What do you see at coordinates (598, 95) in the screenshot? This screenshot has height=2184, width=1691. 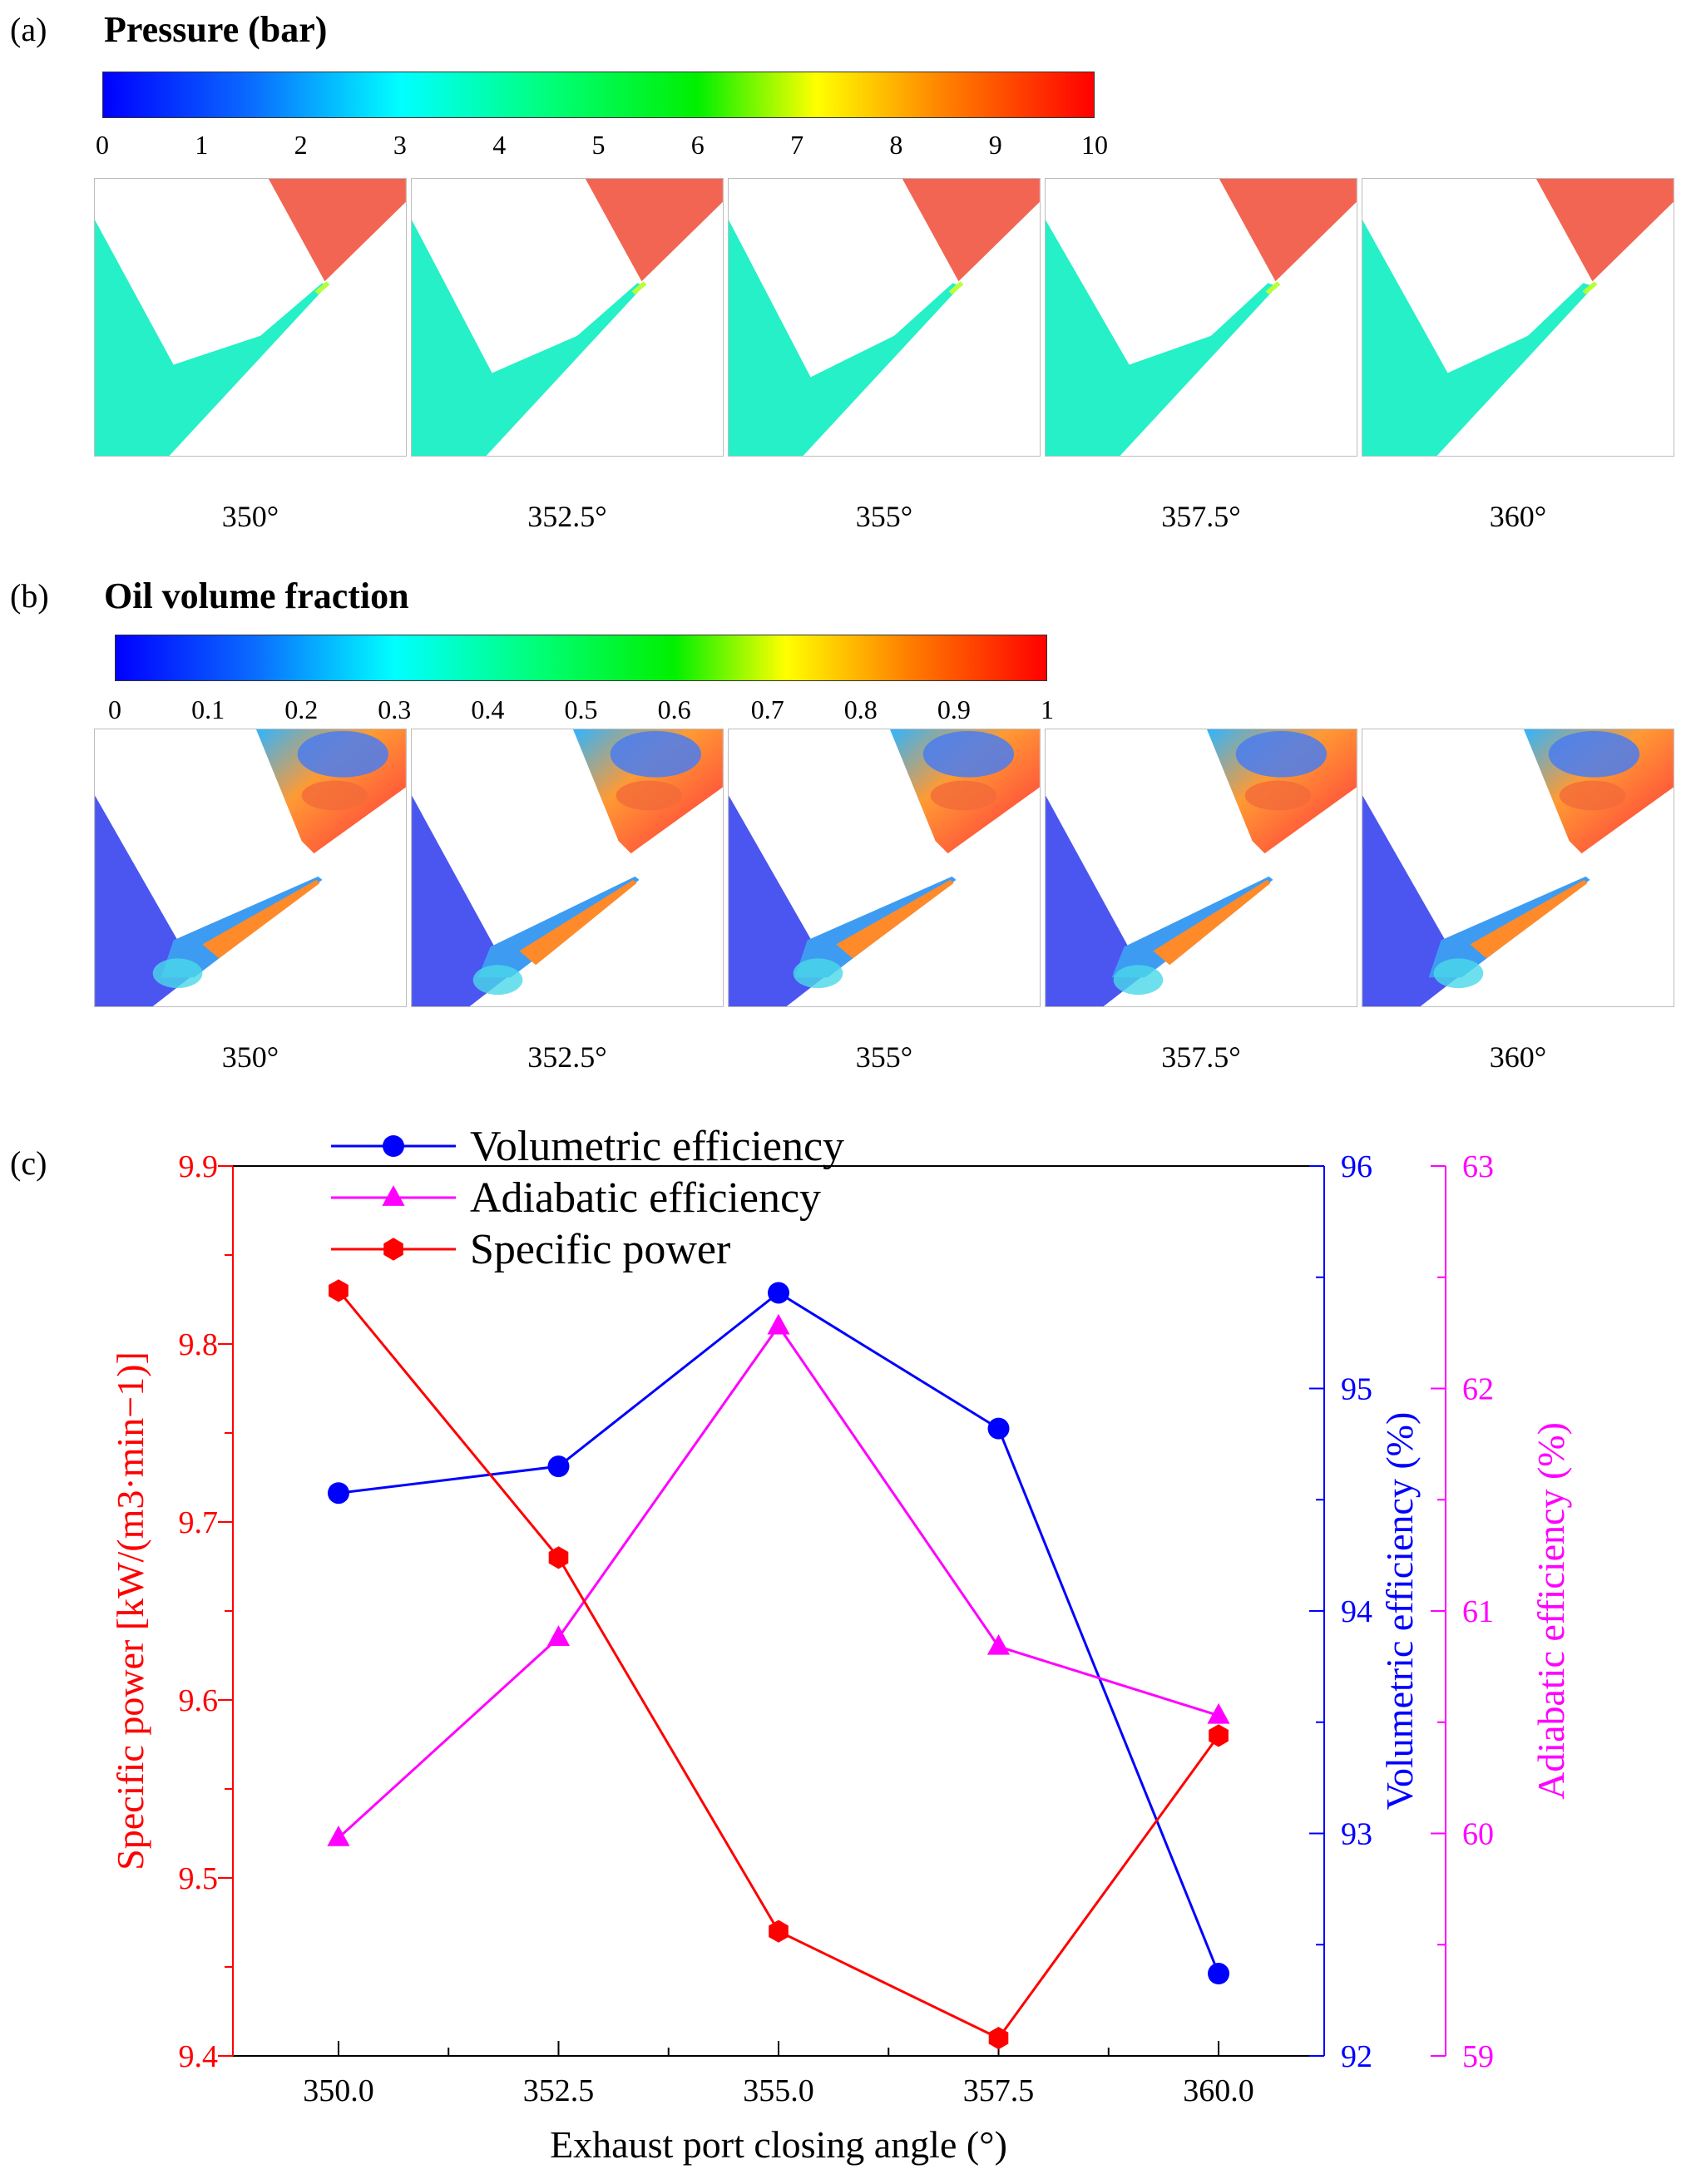 I see `pressure-colorbar` at bounding box center [598, 95].